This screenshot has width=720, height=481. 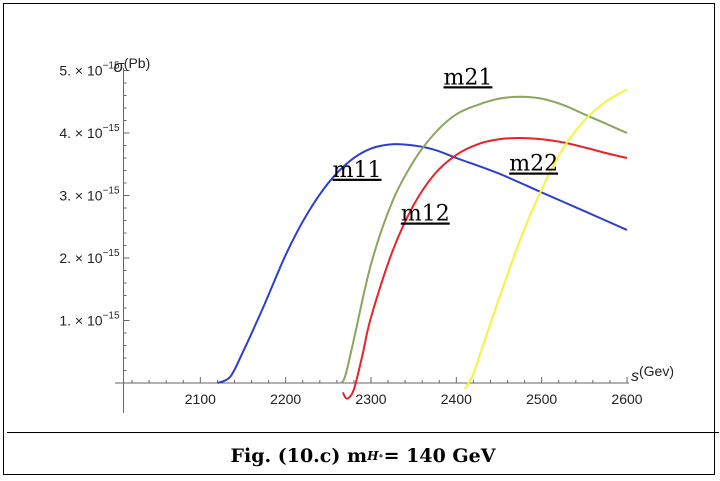 What do you see at coordinates (89, 257) in the screenshot?
I see `y-tick-label: 2. × 10−15` at bounding box center [89, 257].